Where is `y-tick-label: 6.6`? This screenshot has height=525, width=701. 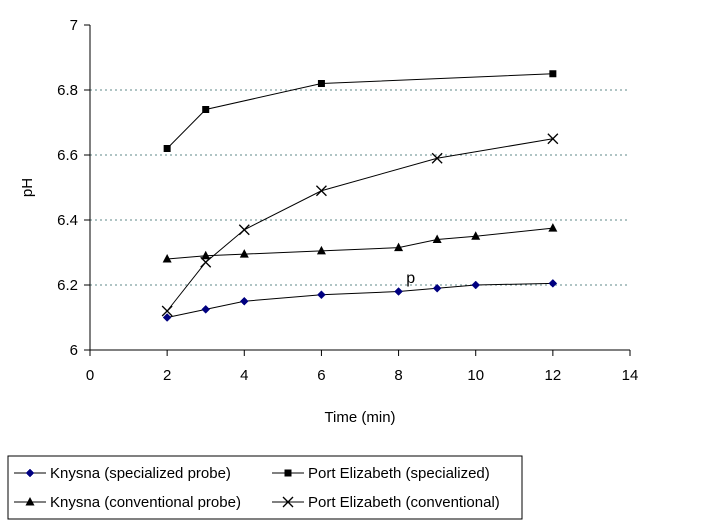
y-tick-label: 6.6 is located at coordinates (67, 155).